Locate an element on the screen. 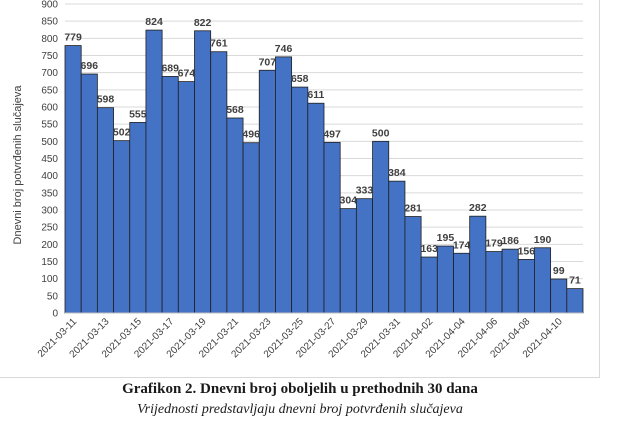  data-label: 195 is located at coordinates (446, 238).